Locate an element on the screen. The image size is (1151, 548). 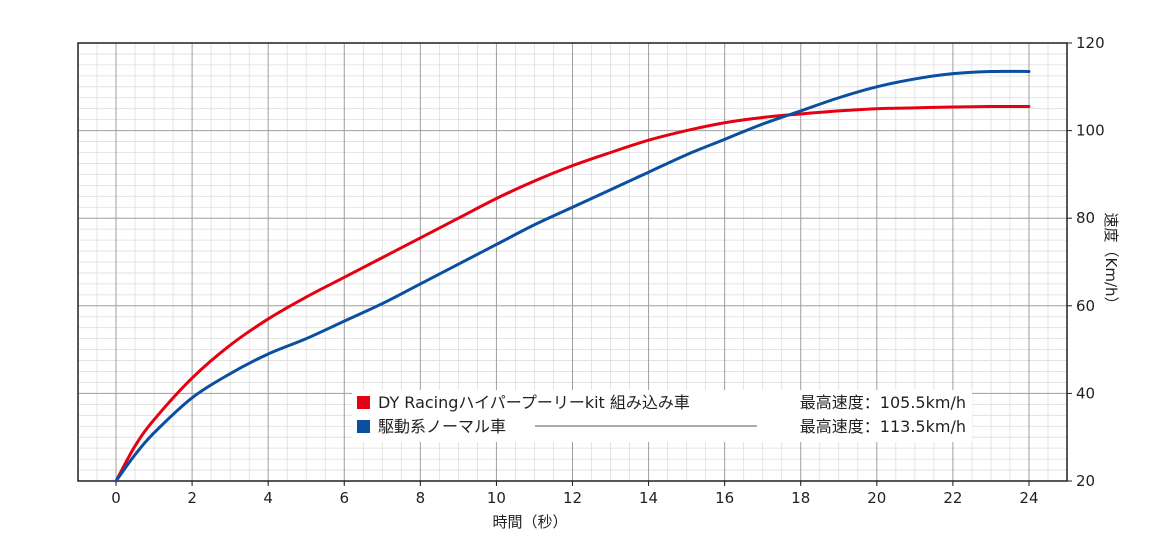
y-tick-label: 80 is located at coordinates (1085, 218).